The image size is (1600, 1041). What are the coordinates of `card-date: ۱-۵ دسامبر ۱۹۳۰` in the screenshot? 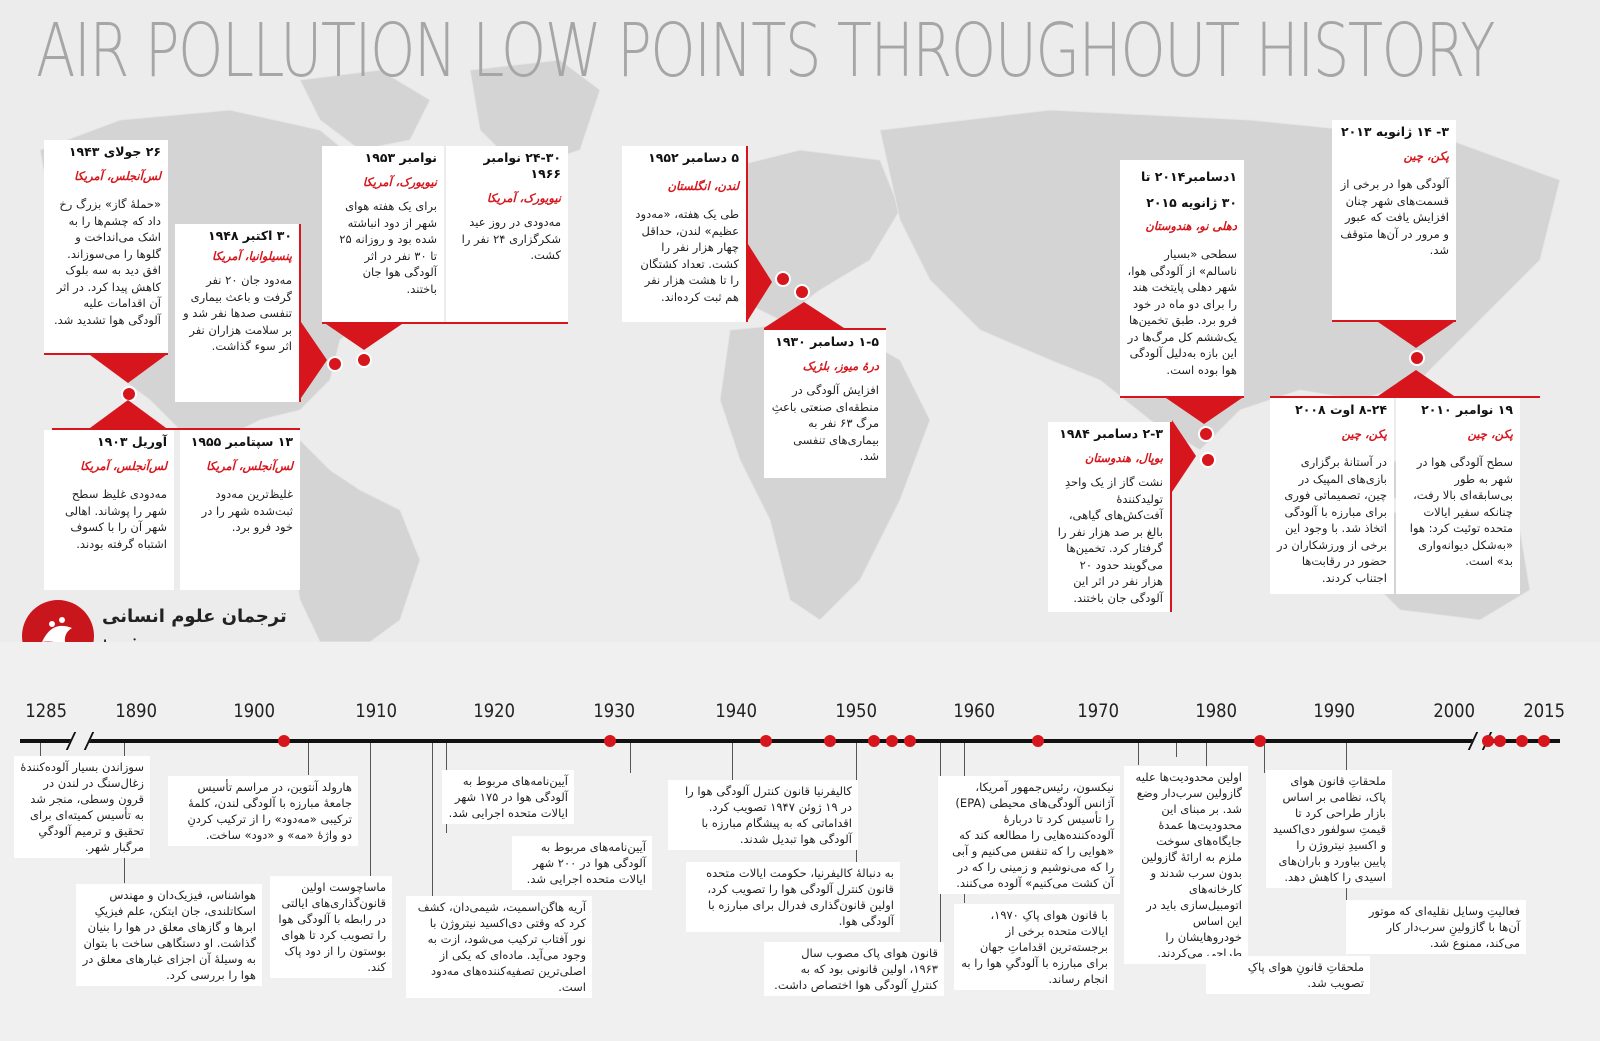 It's located at (827, 341).